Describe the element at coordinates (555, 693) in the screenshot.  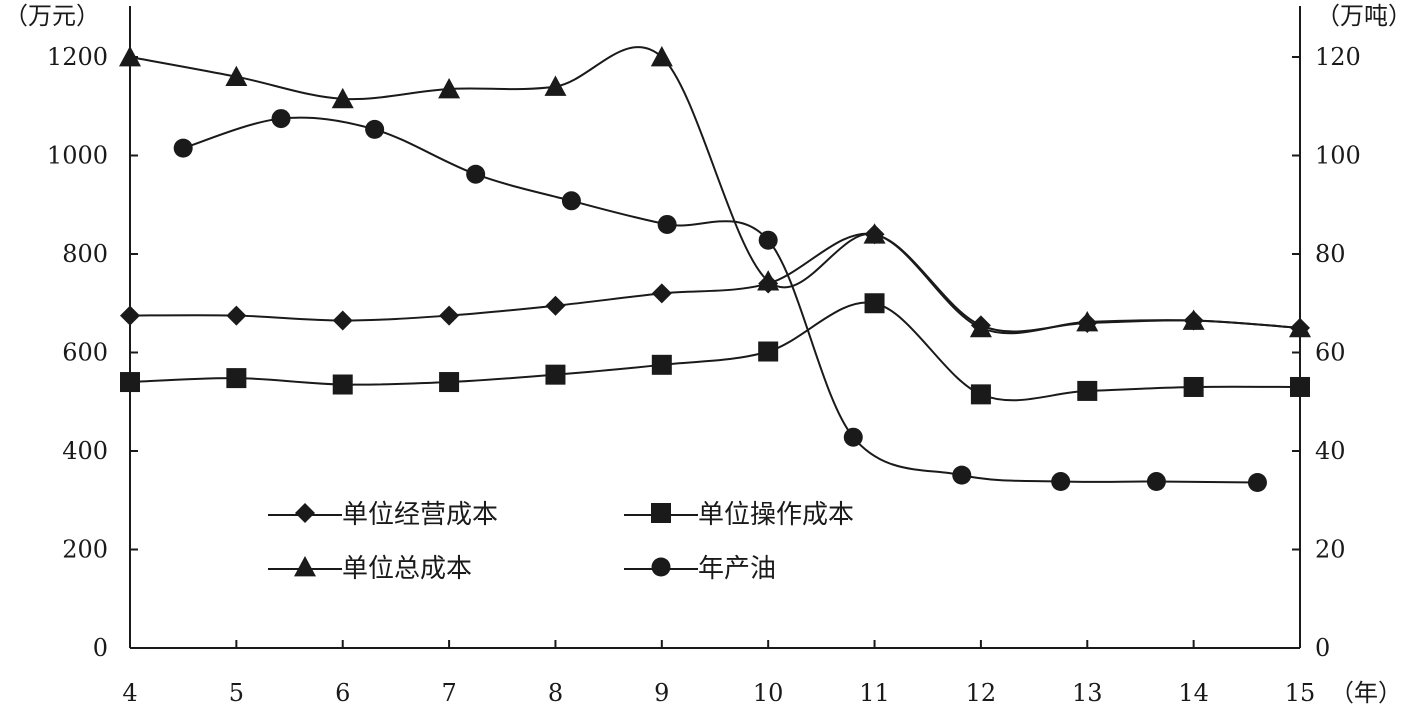
I see `x-tick-label: 8` at that location.